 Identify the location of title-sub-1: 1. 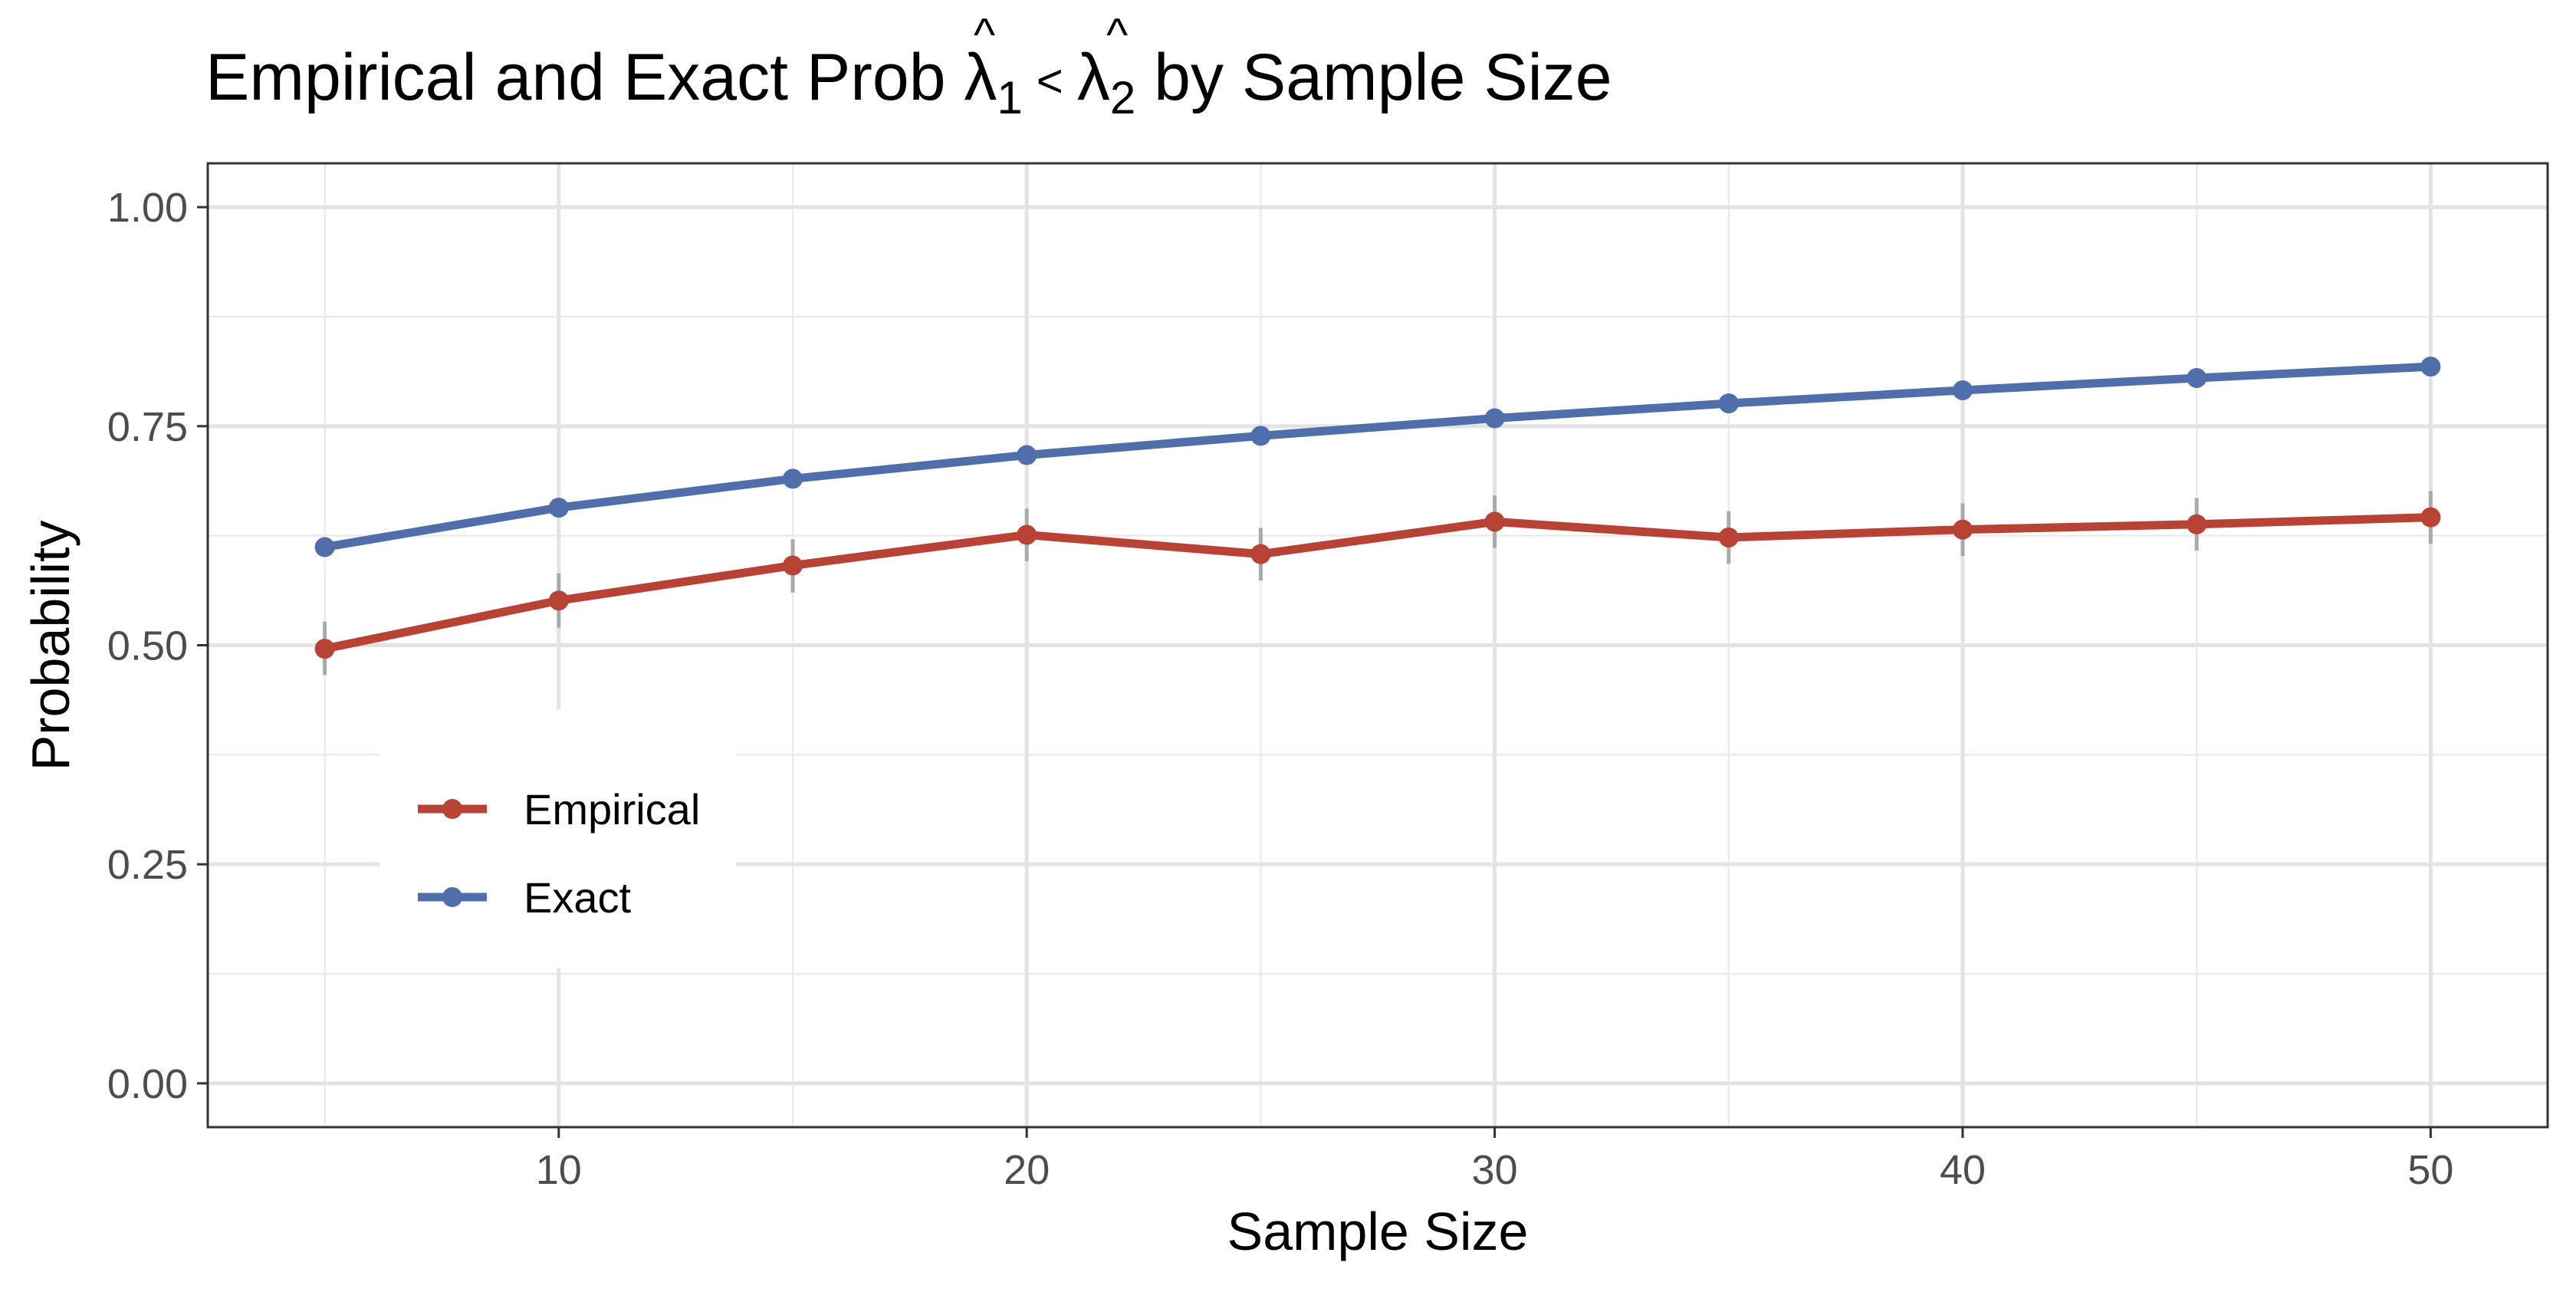
(1010, 97).